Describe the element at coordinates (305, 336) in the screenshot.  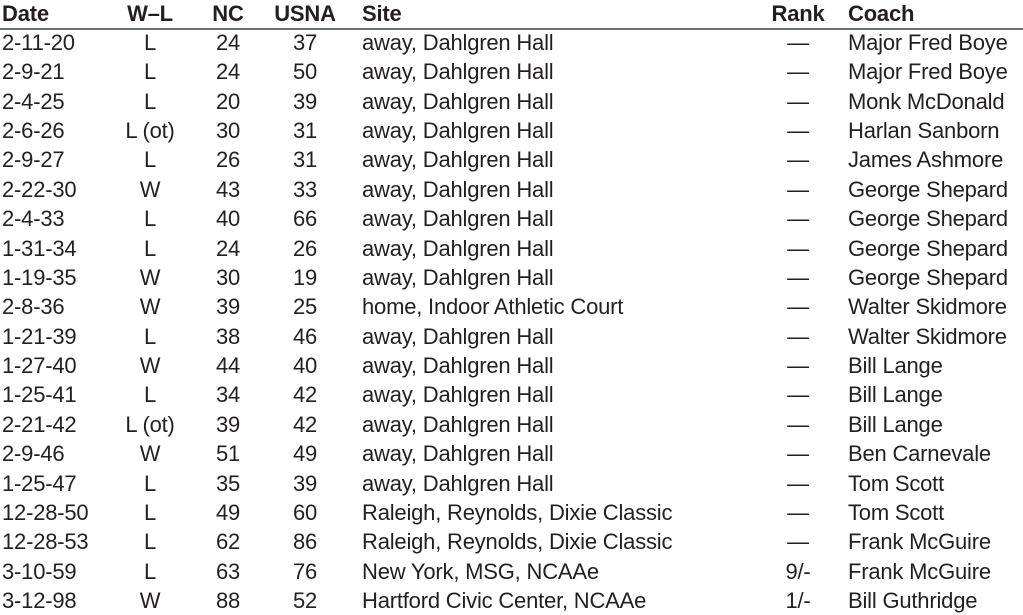
I see `cell-usna: 46` at that location.